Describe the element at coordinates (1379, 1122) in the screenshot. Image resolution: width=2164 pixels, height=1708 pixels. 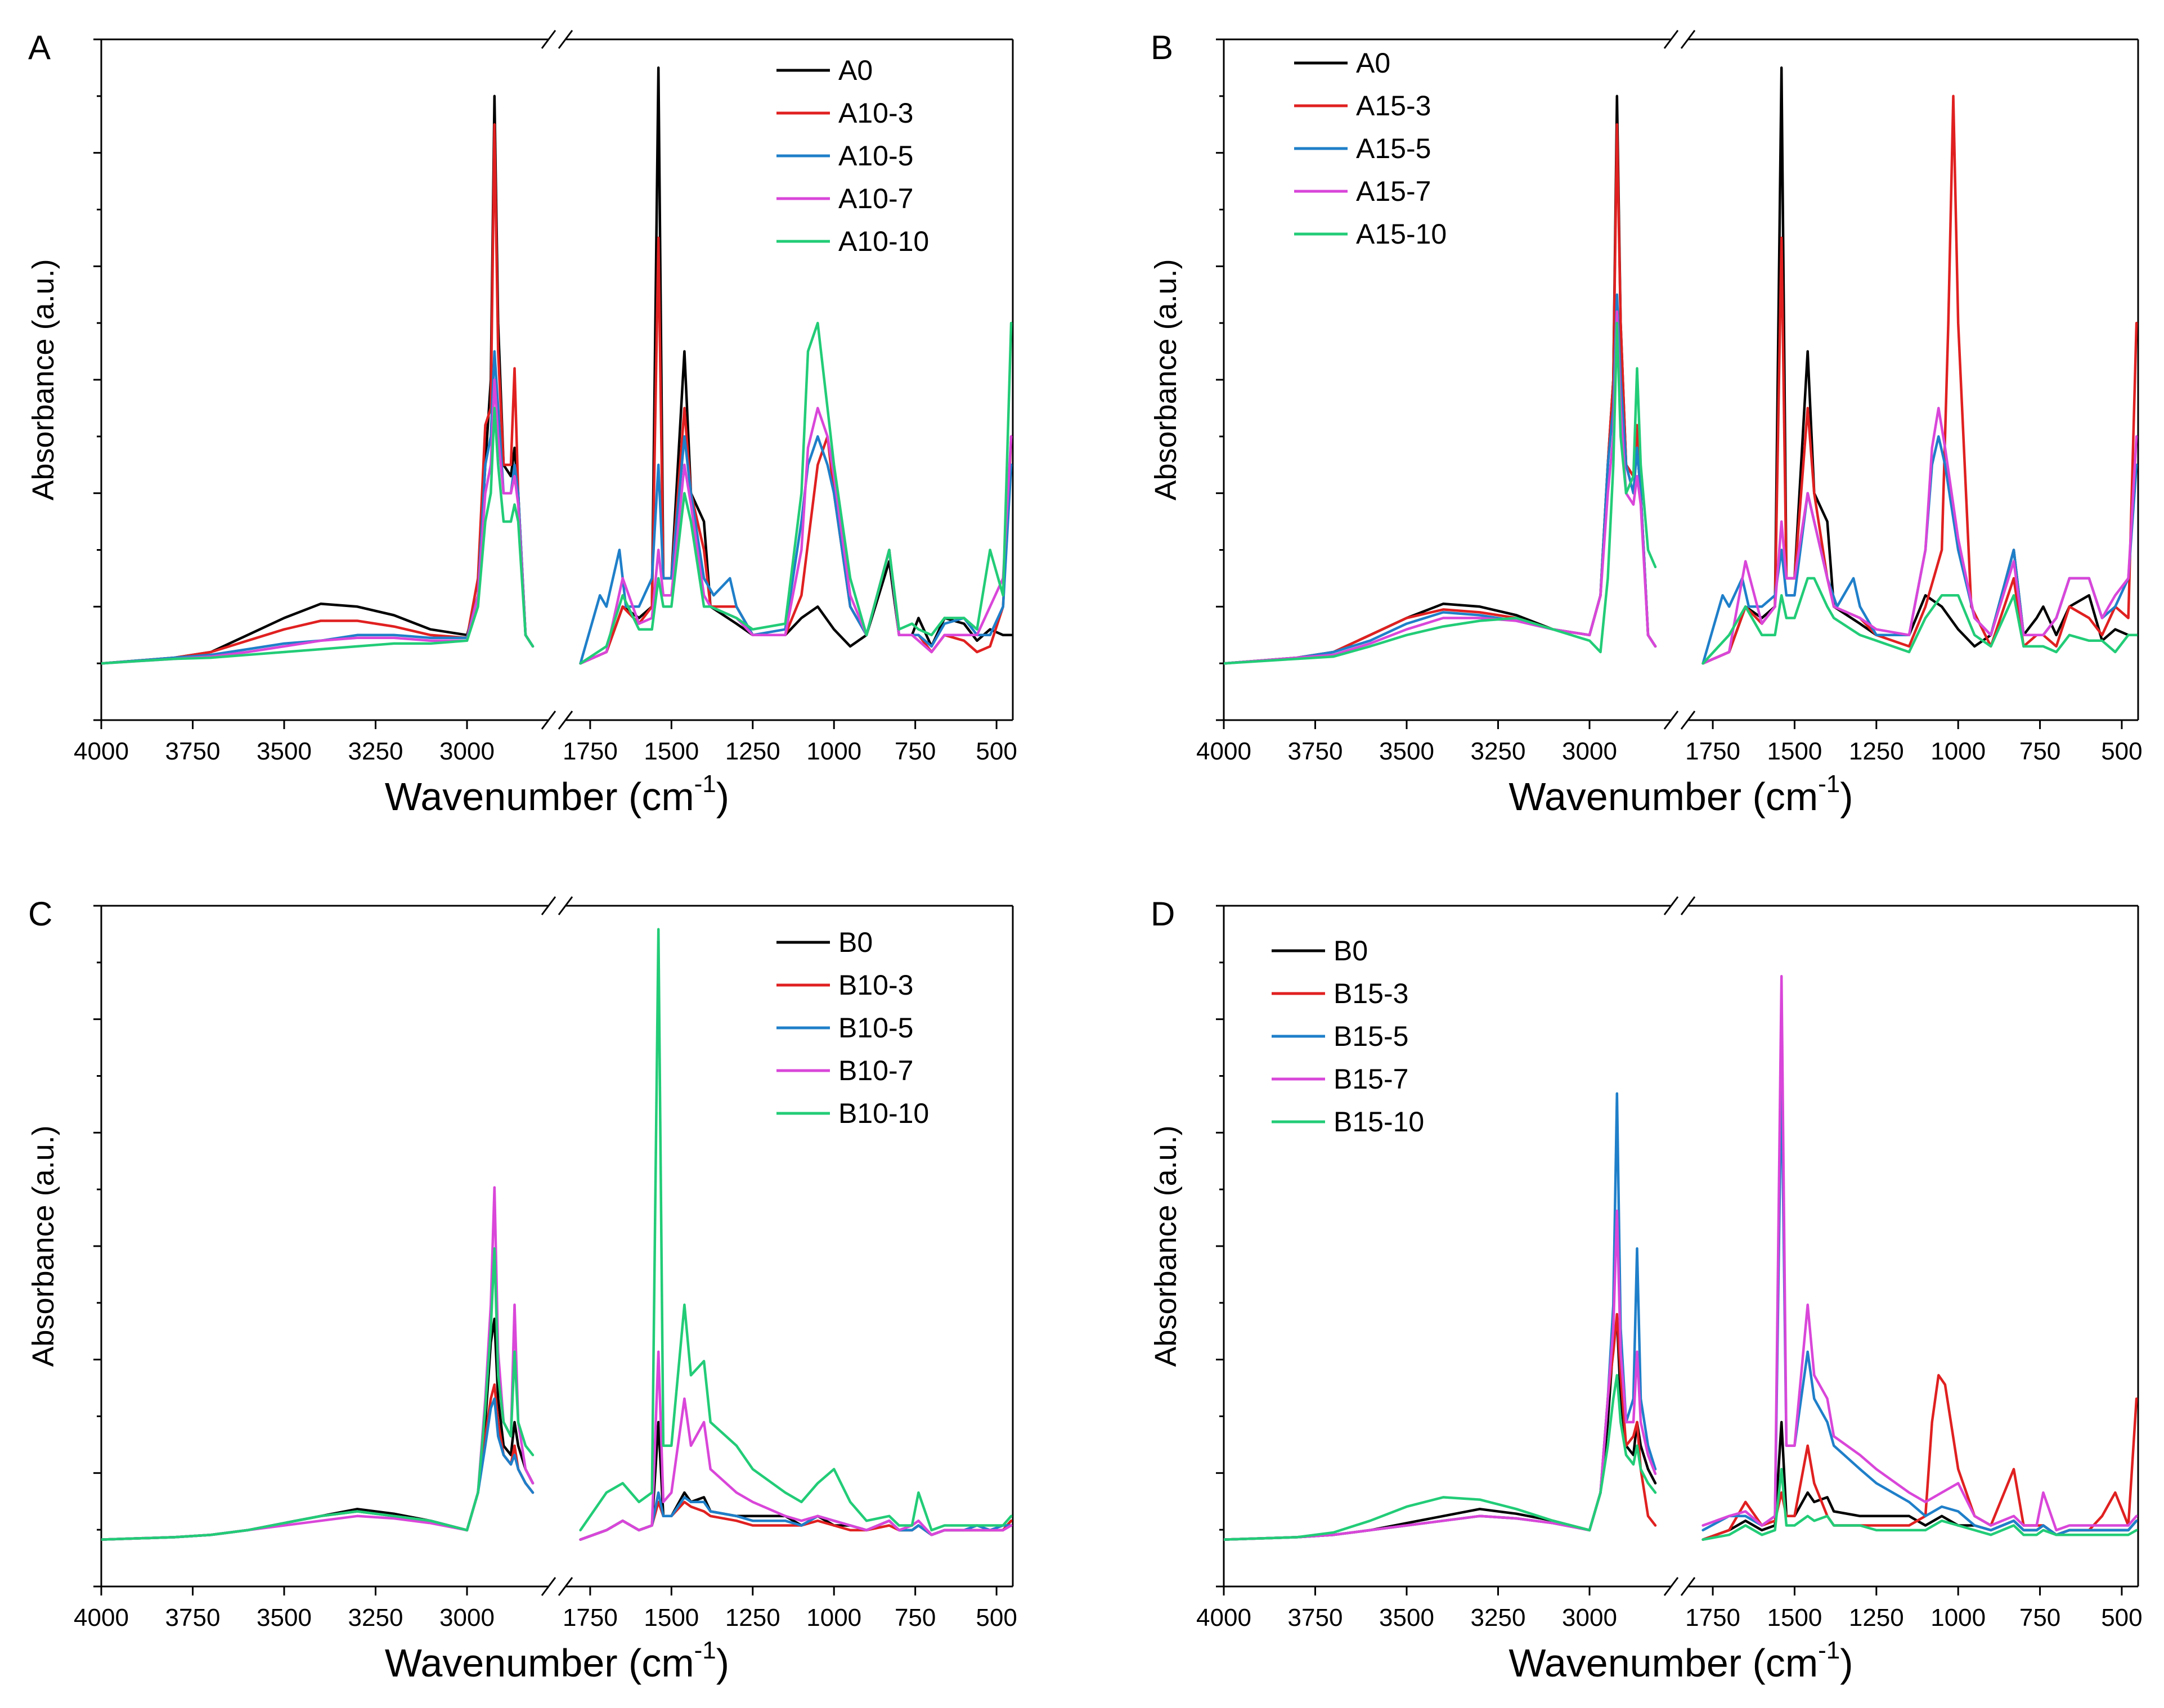
I see `legend-label: B15-10` at that location.